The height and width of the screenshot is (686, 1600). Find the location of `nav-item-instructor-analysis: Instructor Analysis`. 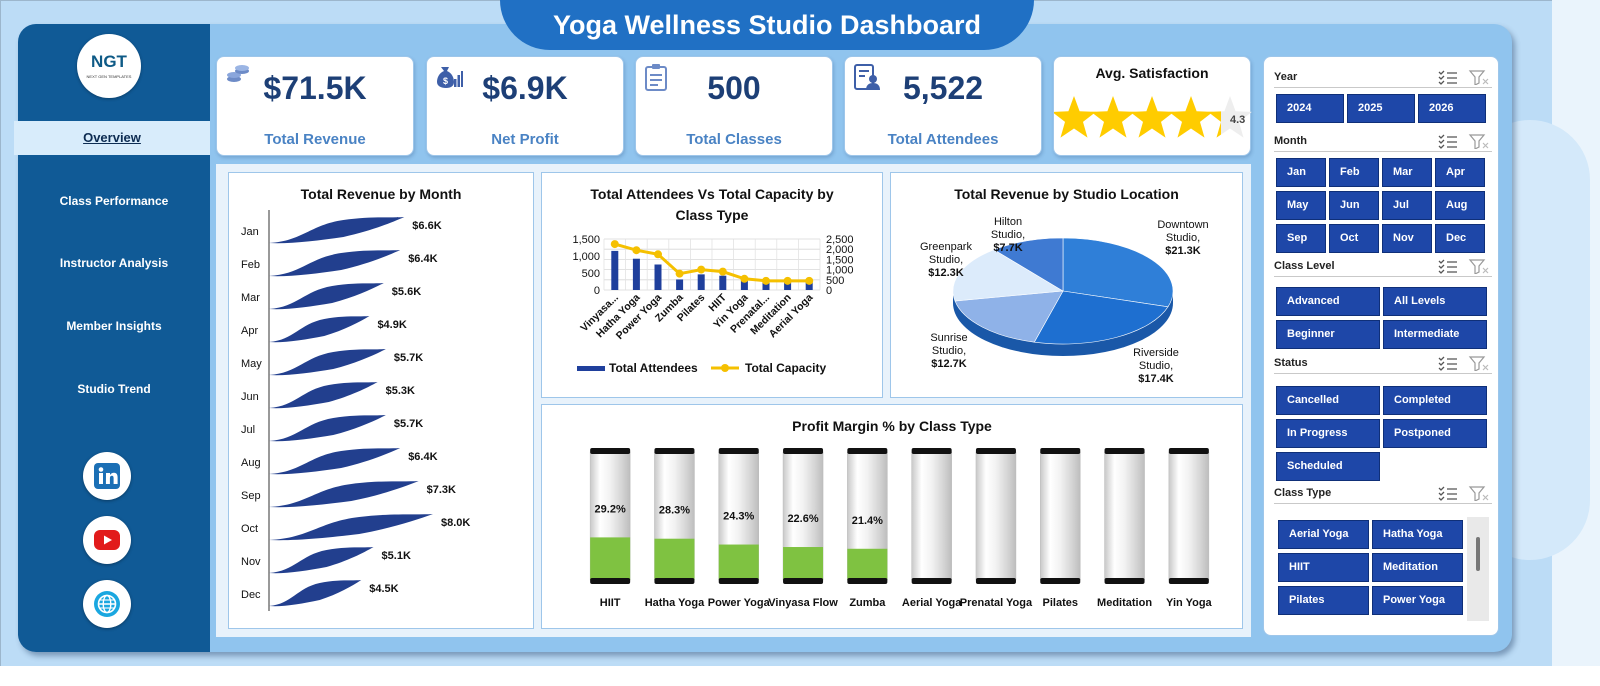

nav-item-instructor-analysis: Instructor Analysis is located at coordinates (114, 263).